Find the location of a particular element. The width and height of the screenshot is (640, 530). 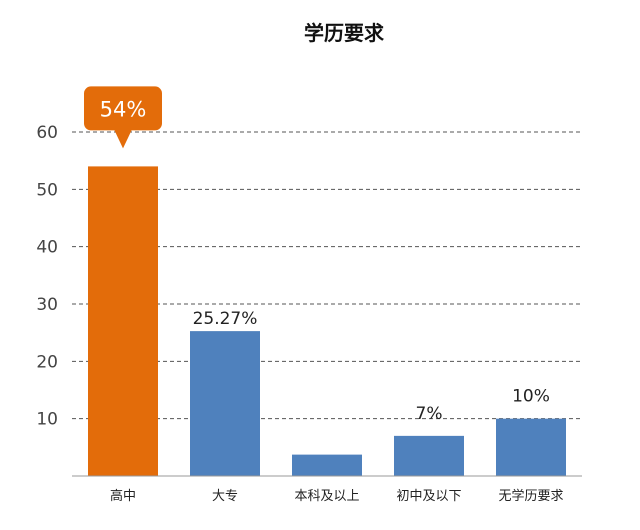

callout-box is located at coordinates (123, 108).